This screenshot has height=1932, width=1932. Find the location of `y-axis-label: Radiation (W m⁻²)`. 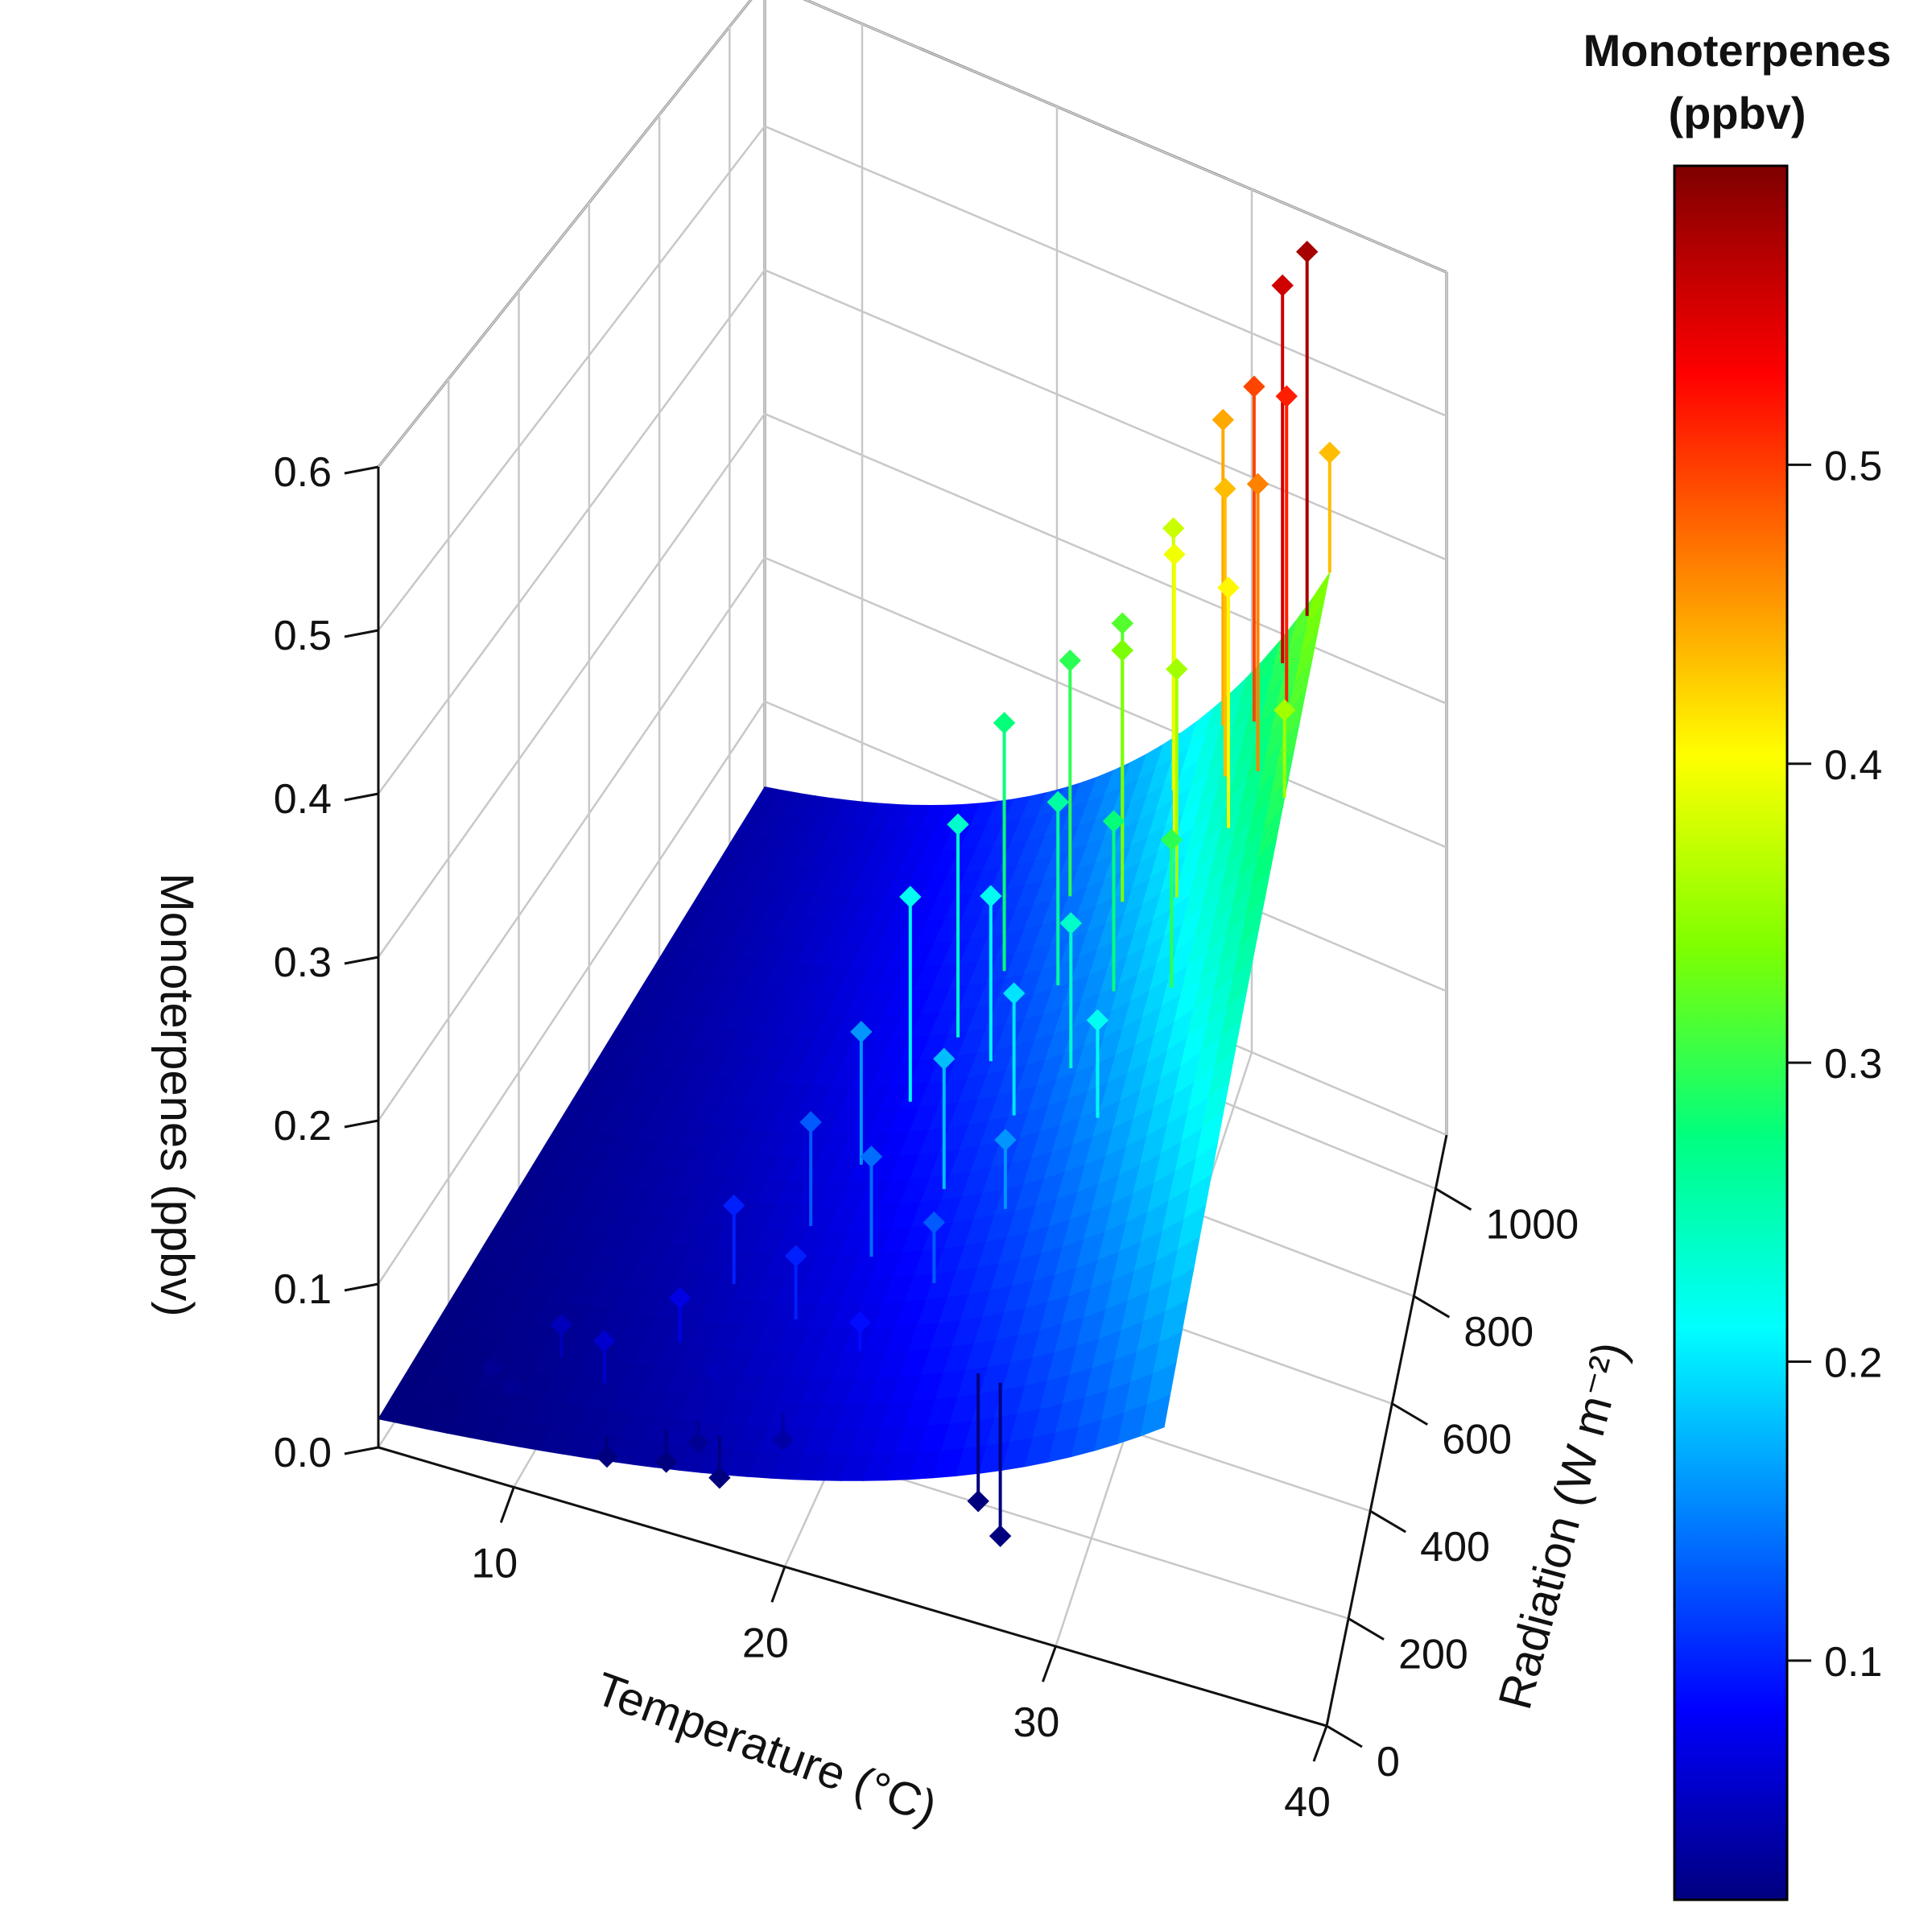

y-axis-label: Radiation (W m⁻²) is located at coordinates (1562, 1525).